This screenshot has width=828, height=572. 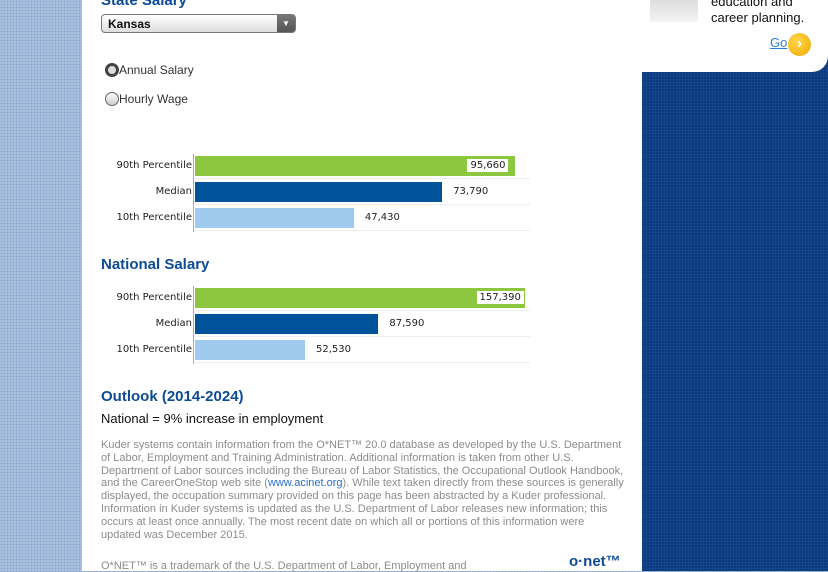 I want to click on state-select: Kansas ▼, so click(x=198, y=23).